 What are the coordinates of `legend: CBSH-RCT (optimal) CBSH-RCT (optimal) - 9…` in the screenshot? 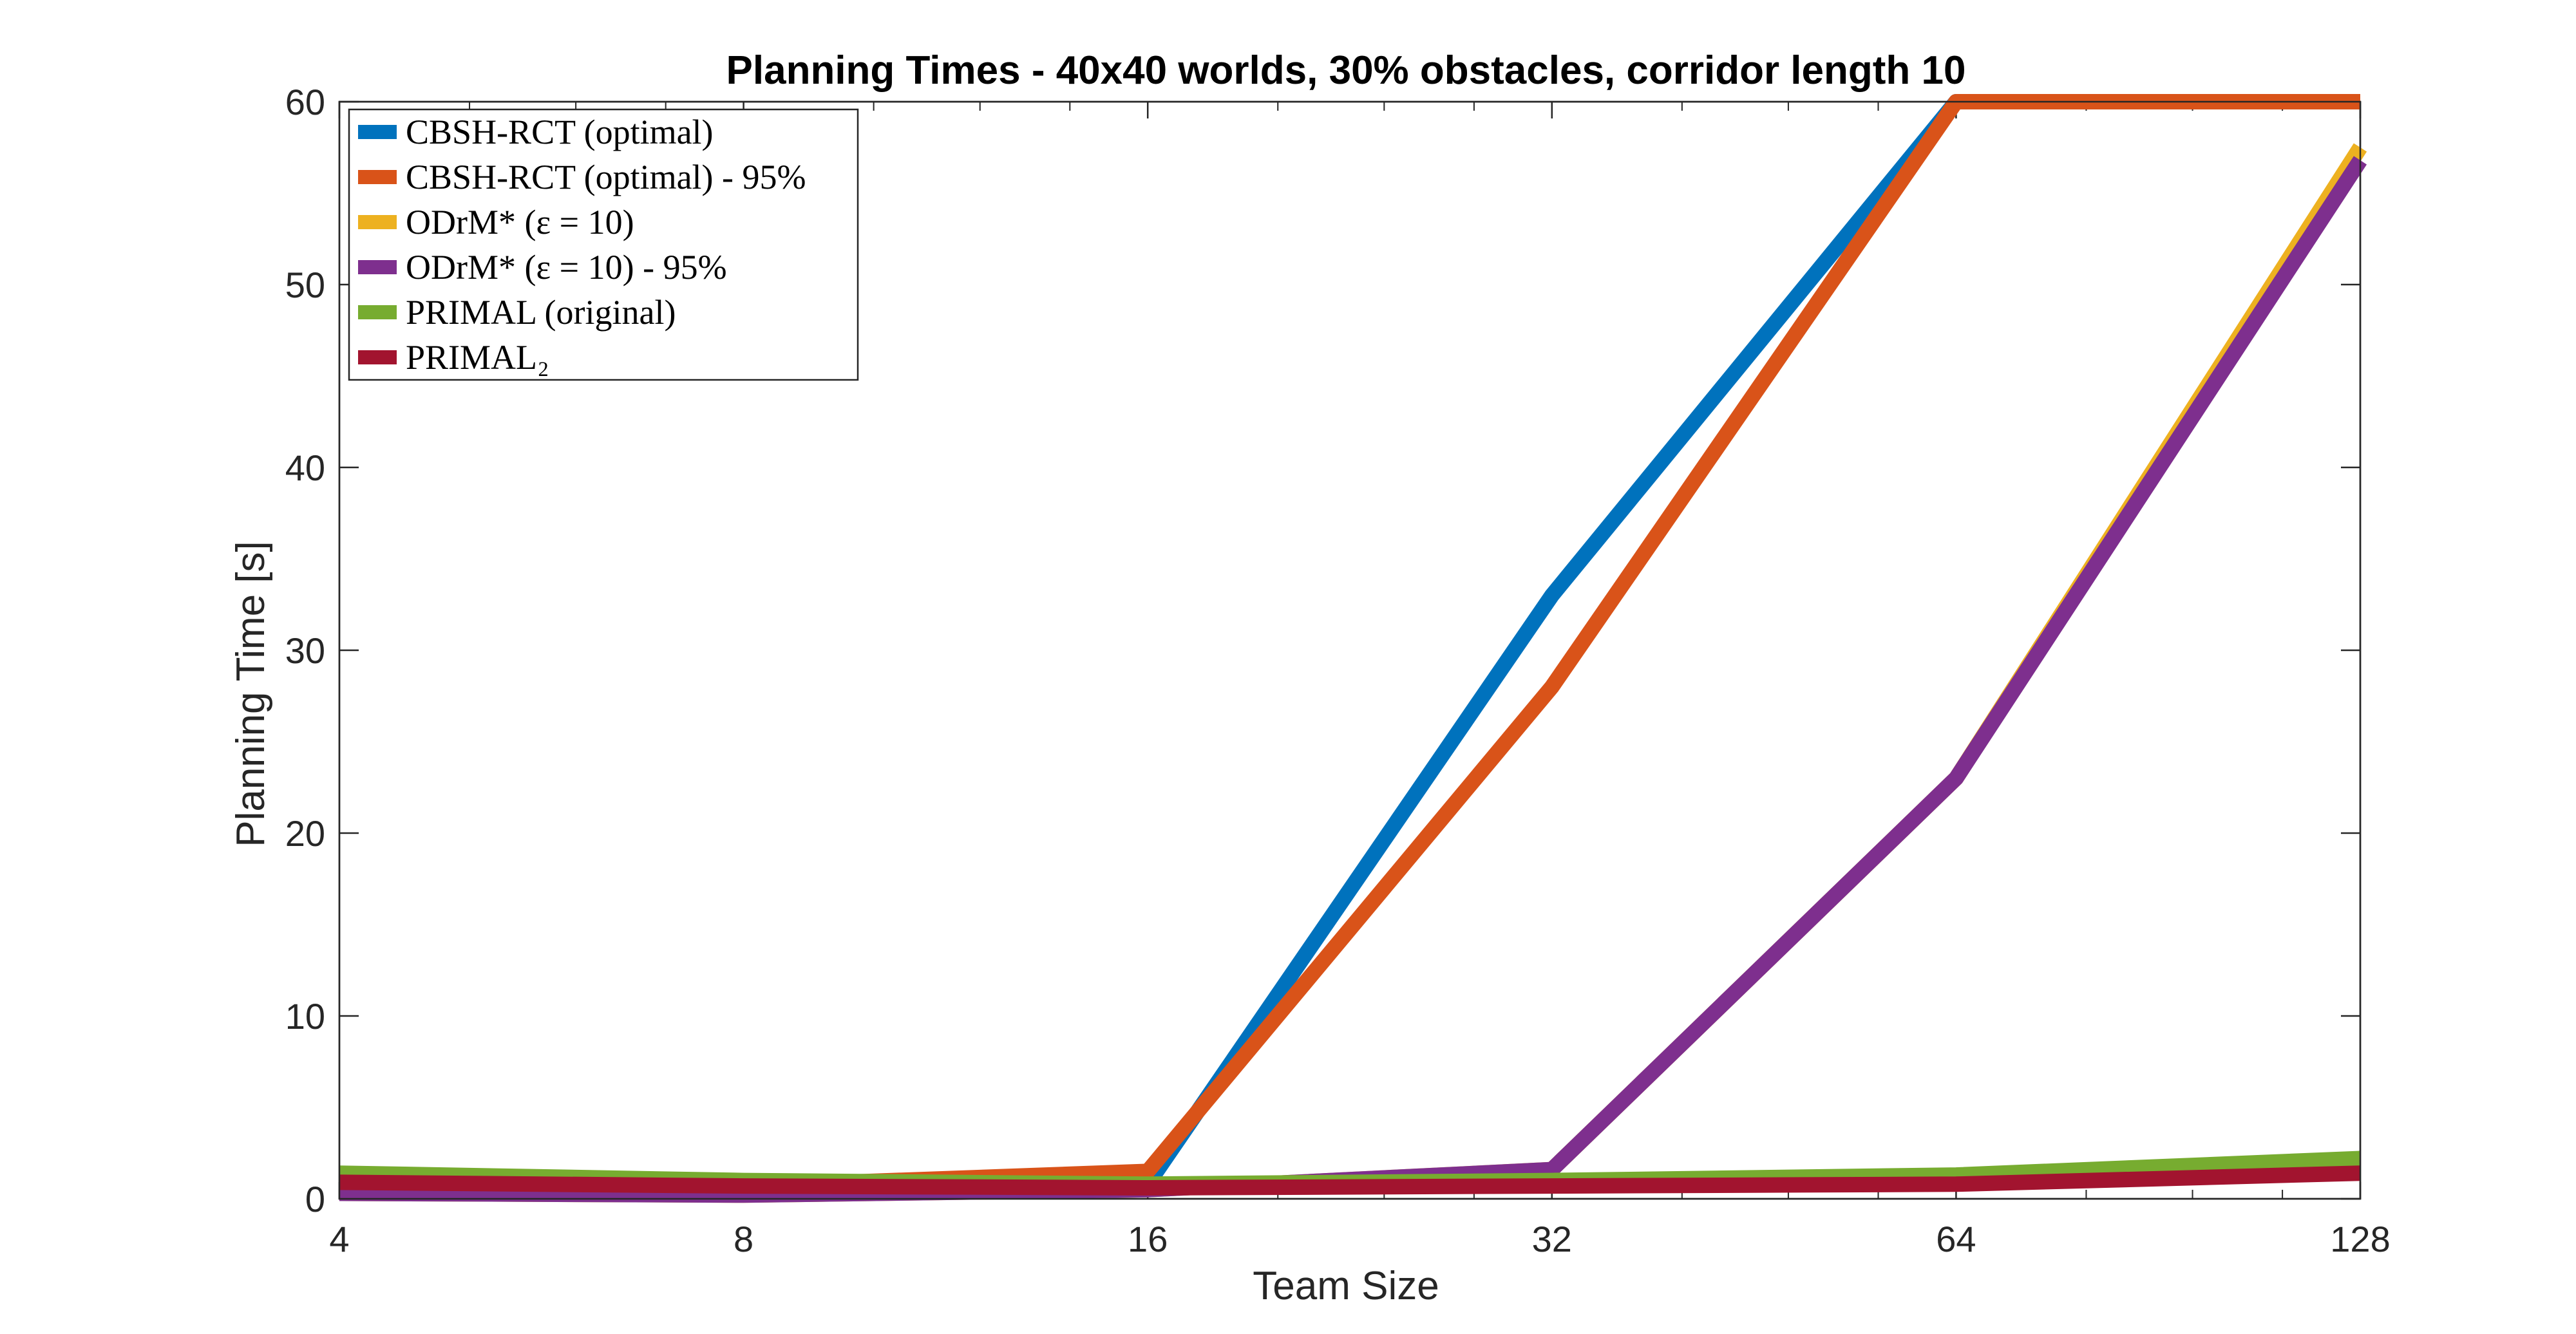 It's located at (603, 244).